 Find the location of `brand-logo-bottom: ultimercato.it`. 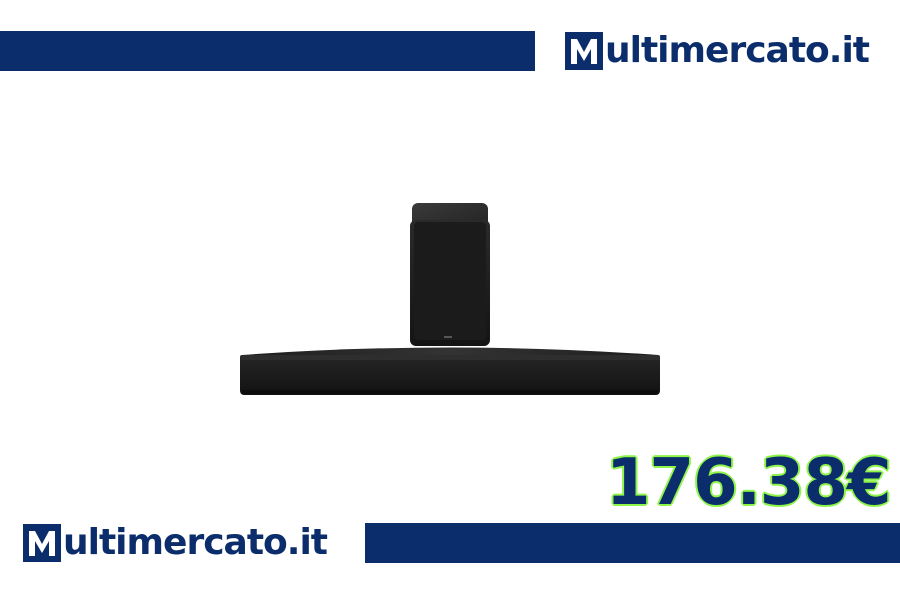

brand-logo-bottom: ultimercato.it is located at coordinates (175, 543).